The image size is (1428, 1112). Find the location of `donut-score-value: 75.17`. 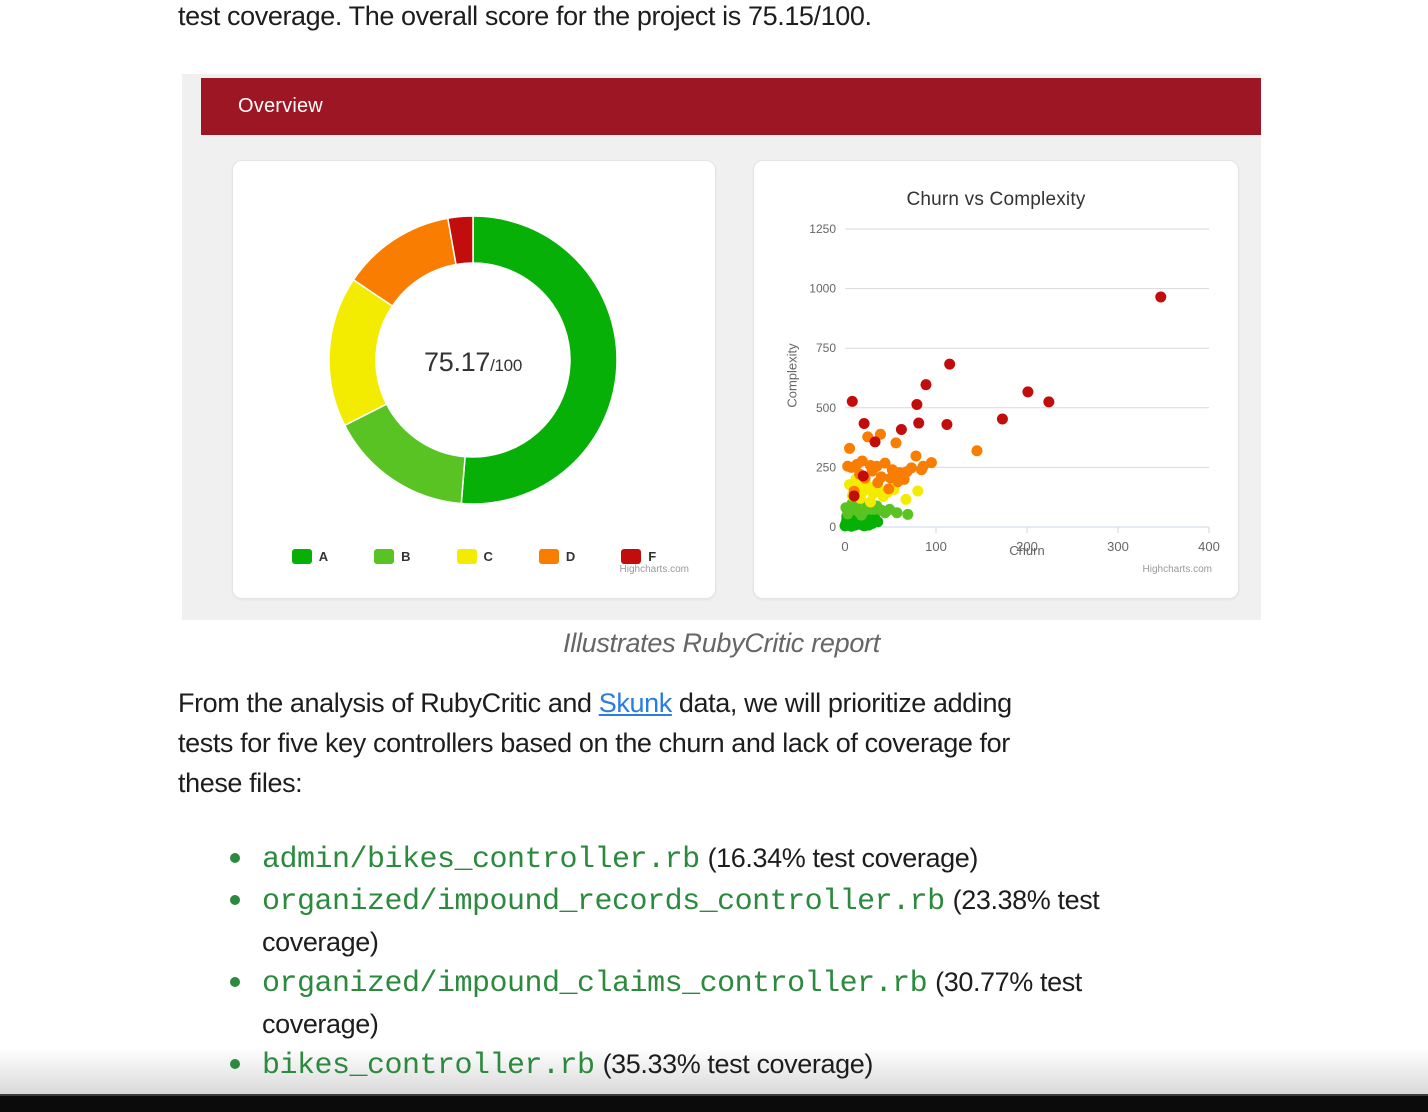

donut-score-value: 75.17 is located at coordinates (457, 362).